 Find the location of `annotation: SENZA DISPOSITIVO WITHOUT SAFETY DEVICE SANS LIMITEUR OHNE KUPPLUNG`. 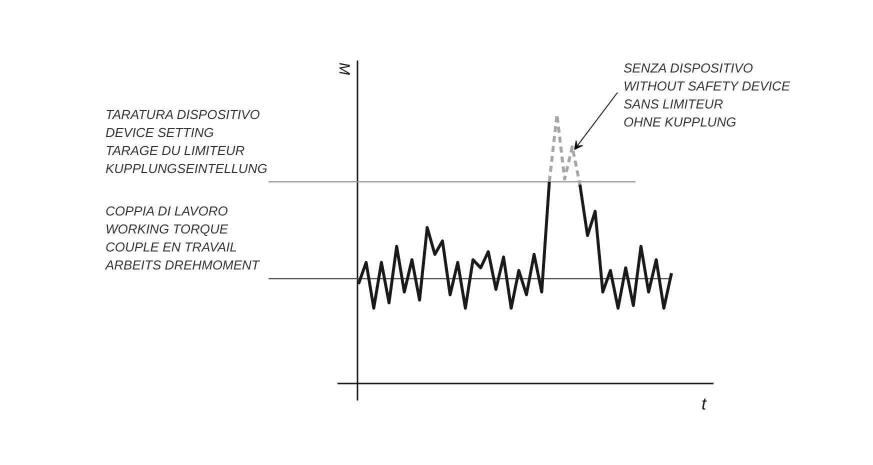

annotation: SENZA DISPOSITIVO WITHOUT SAFETY DEVICE SANS LIMITEUR OHNE KUPPLUNG is located at coordinates (707, 95).